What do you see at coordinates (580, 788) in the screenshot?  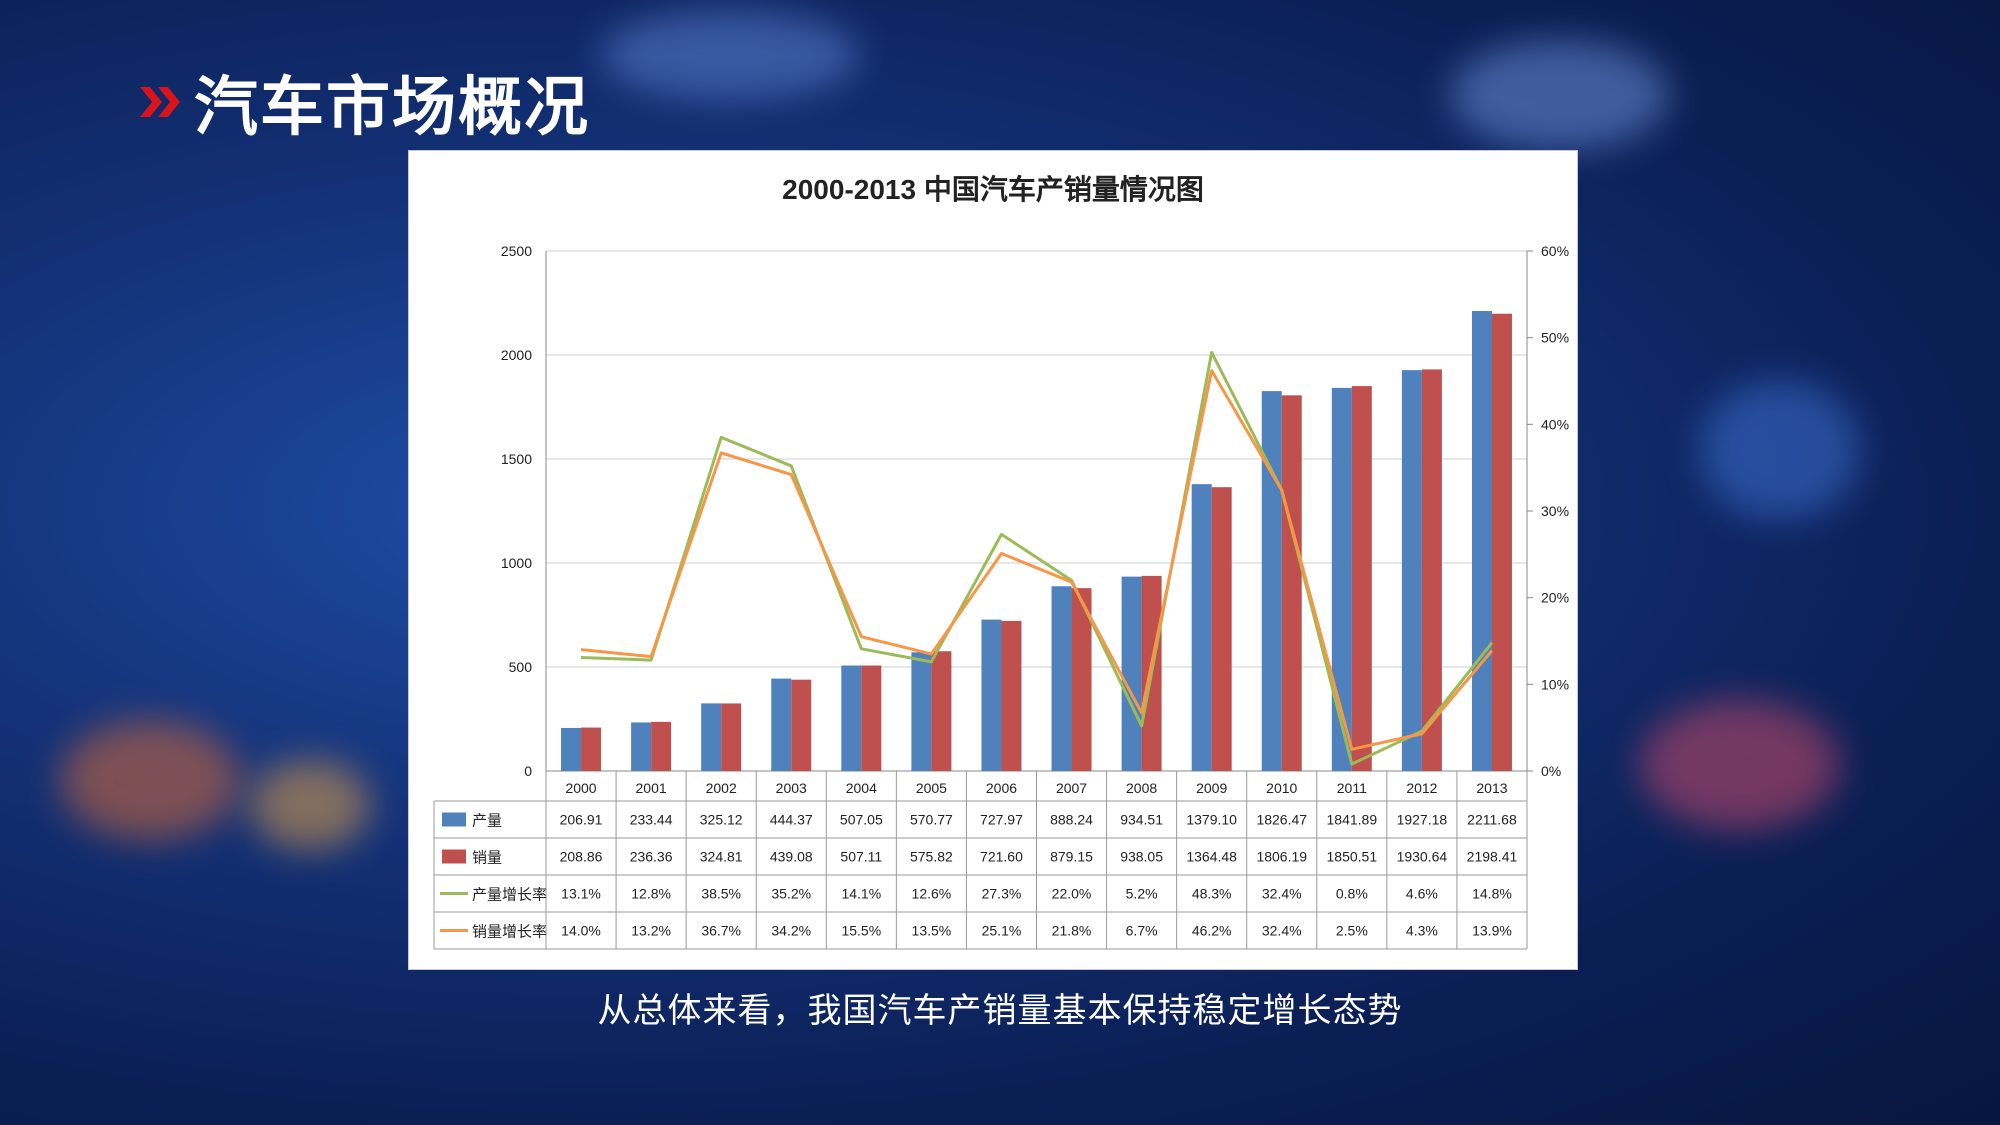 I see `x-category-label: 2000` at bounding box center [580, 788].